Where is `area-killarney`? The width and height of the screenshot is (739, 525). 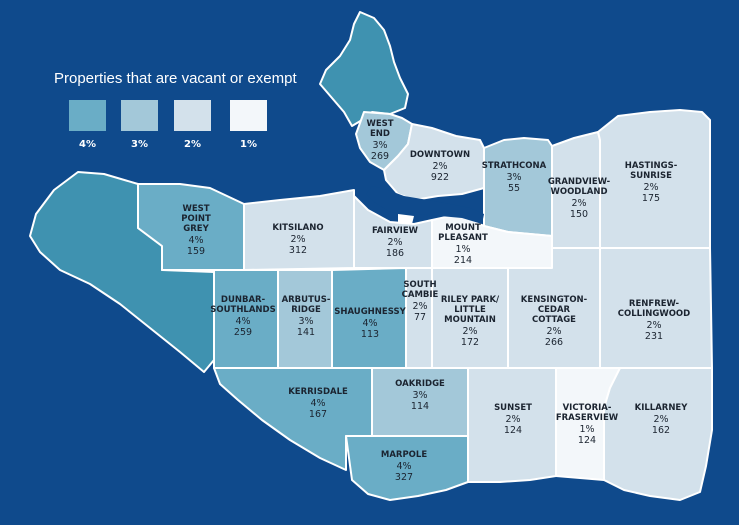 area-killarney is located at coordinates (658, 434).